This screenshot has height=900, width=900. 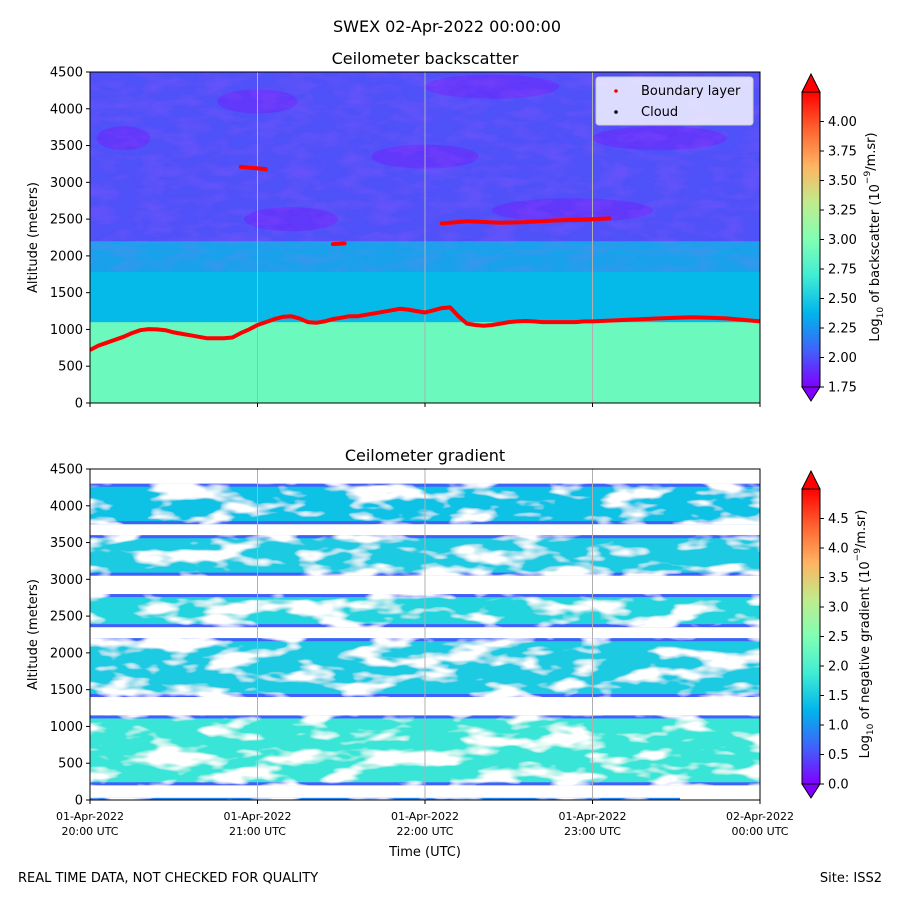 I want to click on xtick-date-label: 02-Apr-2022, so click(x=760, y=816).